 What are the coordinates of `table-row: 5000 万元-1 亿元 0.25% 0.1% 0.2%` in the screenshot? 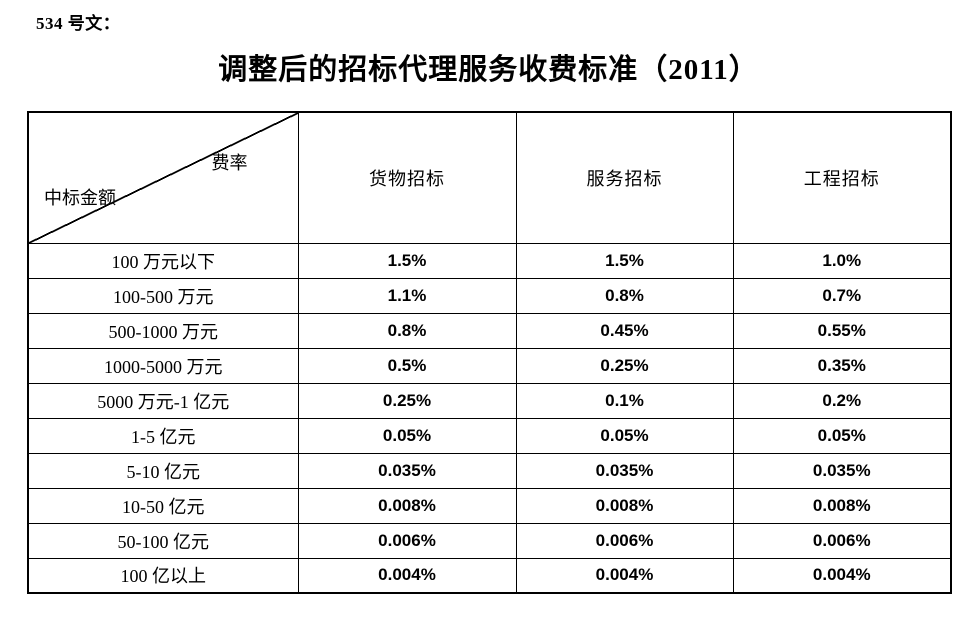 It's located at (489, 400).